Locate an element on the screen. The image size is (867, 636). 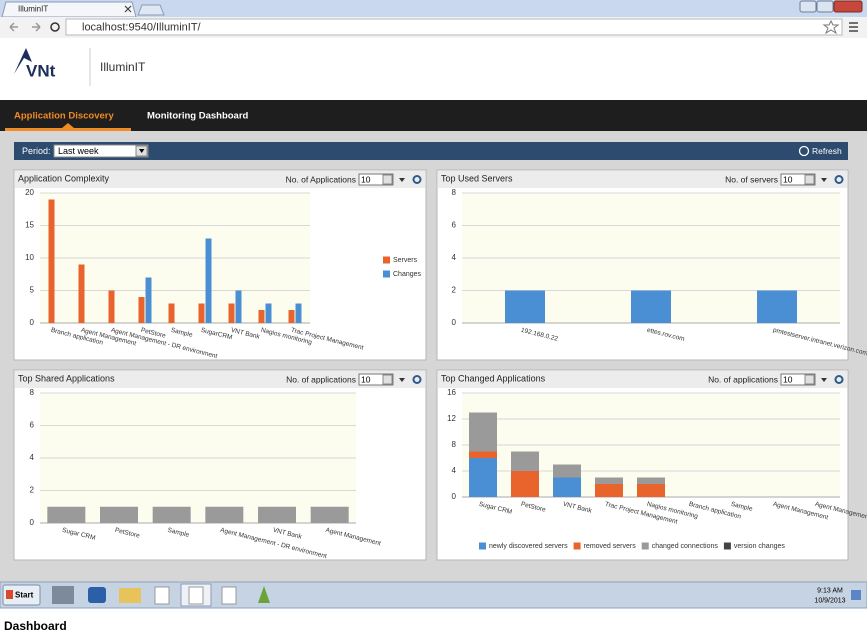
menu-button is located at coordinates (853, 27).